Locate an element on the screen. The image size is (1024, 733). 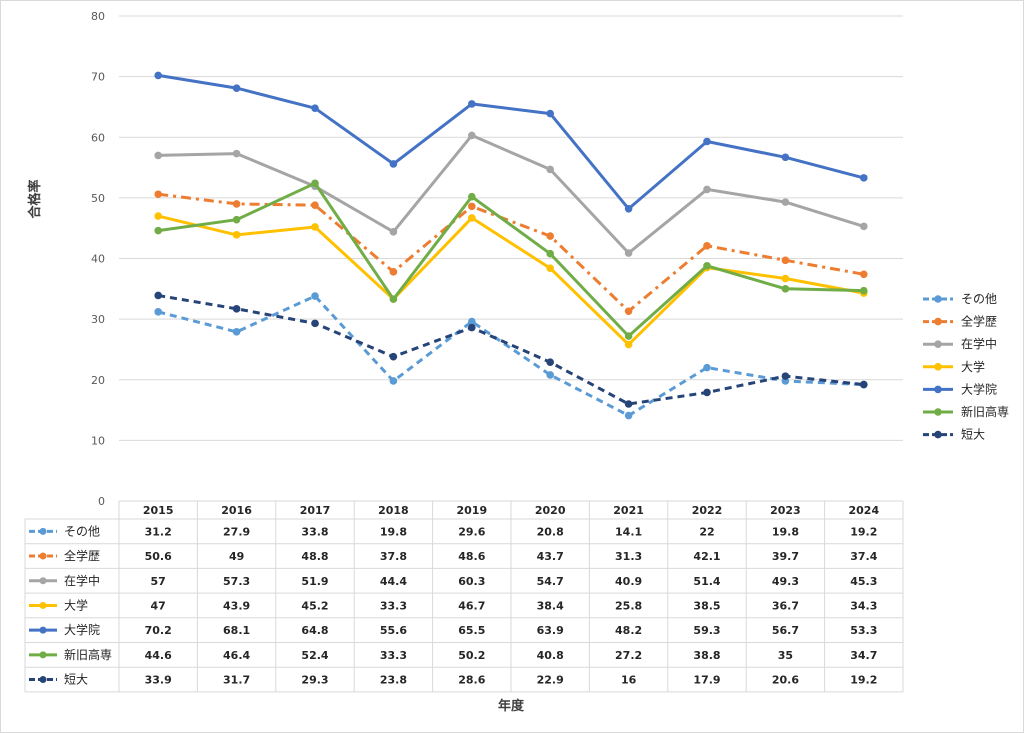
legend-label: 全学歴 is located at coordinates (979, 321).